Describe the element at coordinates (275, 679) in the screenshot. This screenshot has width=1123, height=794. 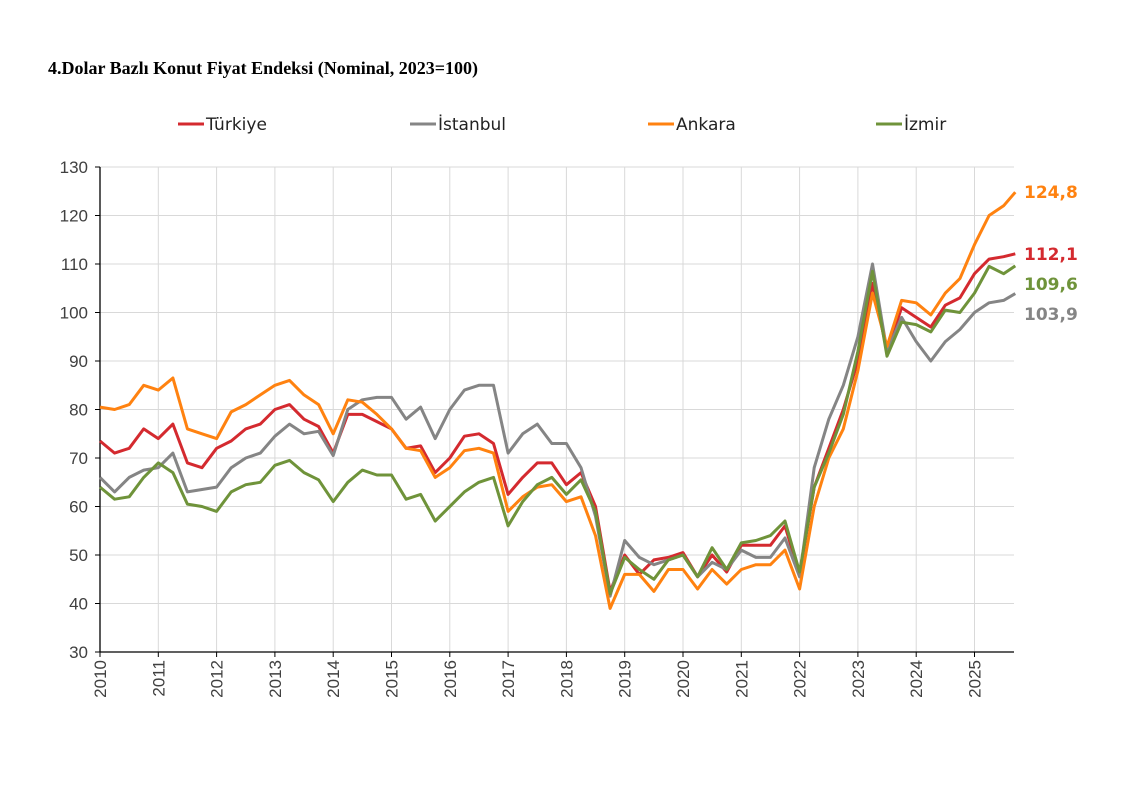
I see `x-tick-label: 2013` at that location.